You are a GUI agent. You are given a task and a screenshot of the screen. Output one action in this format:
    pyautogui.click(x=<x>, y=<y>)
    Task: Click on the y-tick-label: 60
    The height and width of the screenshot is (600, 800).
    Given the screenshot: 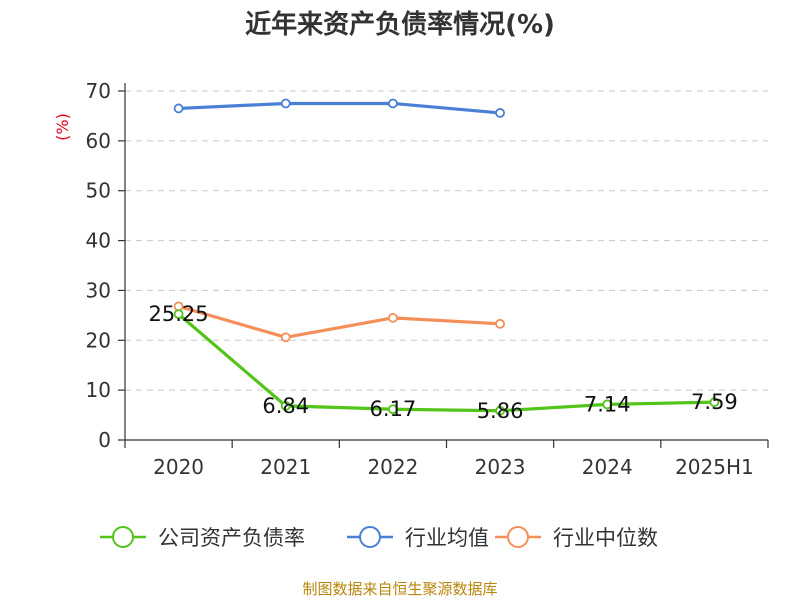 What is the action you would take?
    pyautogui.click(x=98, y=141)
    